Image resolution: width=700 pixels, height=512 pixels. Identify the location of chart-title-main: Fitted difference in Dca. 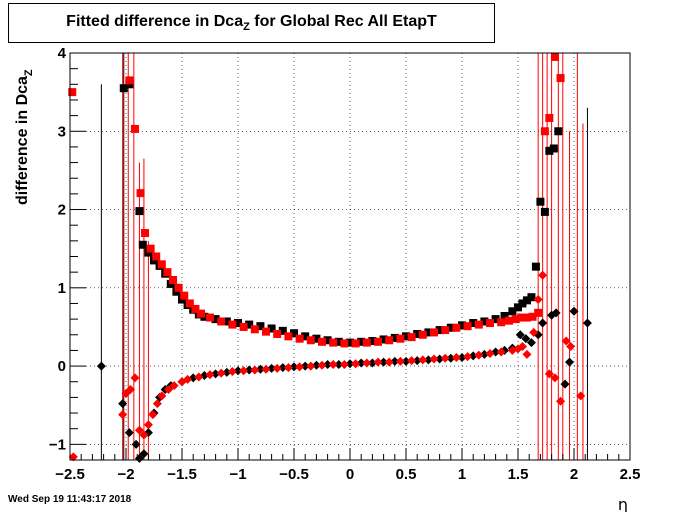
(155, 21).